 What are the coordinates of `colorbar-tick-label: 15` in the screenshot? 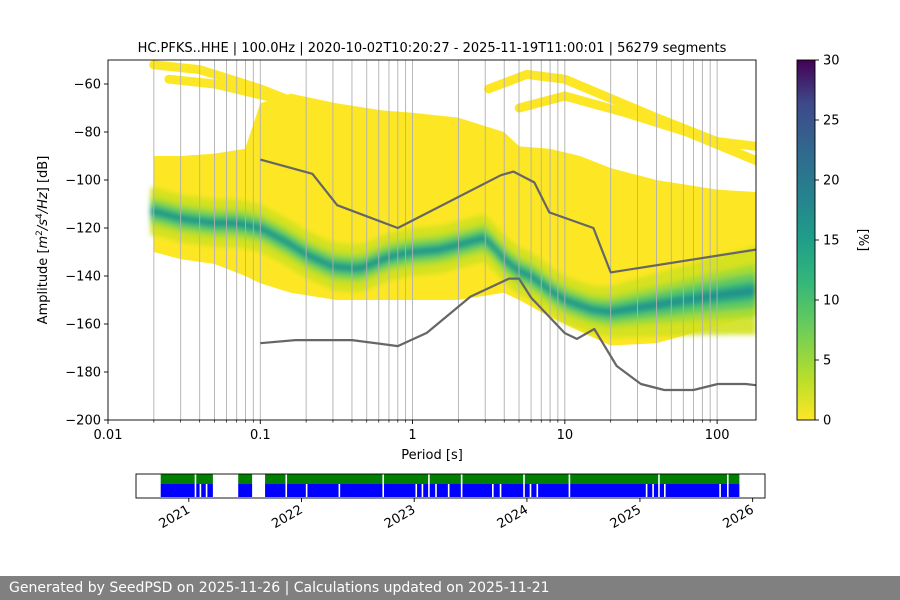 It's located at (831, 241).